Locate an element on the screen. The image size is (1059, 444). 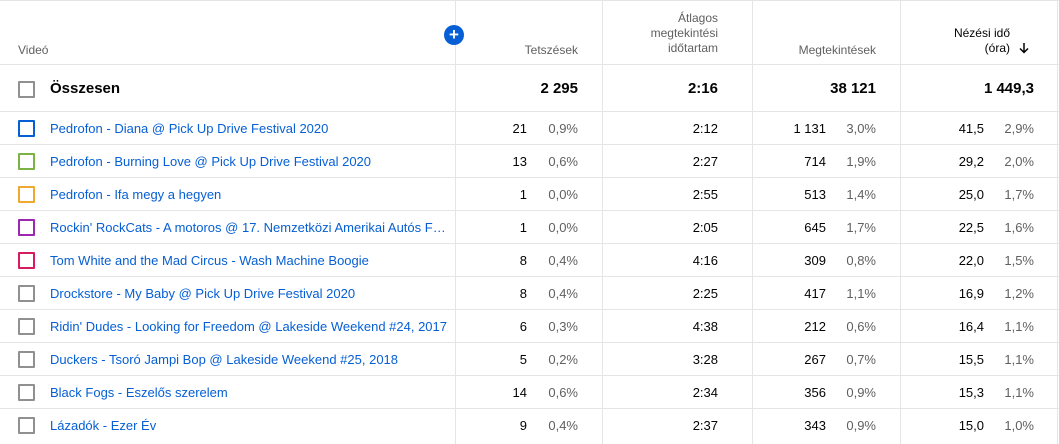
avg-duration-value: 2:27 is located at coordinates (705, 161).